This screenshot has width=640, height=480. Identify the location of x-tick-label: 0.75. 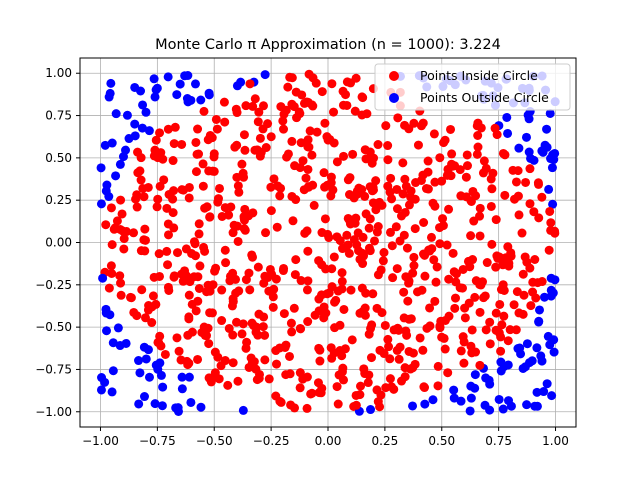
(498, 441).